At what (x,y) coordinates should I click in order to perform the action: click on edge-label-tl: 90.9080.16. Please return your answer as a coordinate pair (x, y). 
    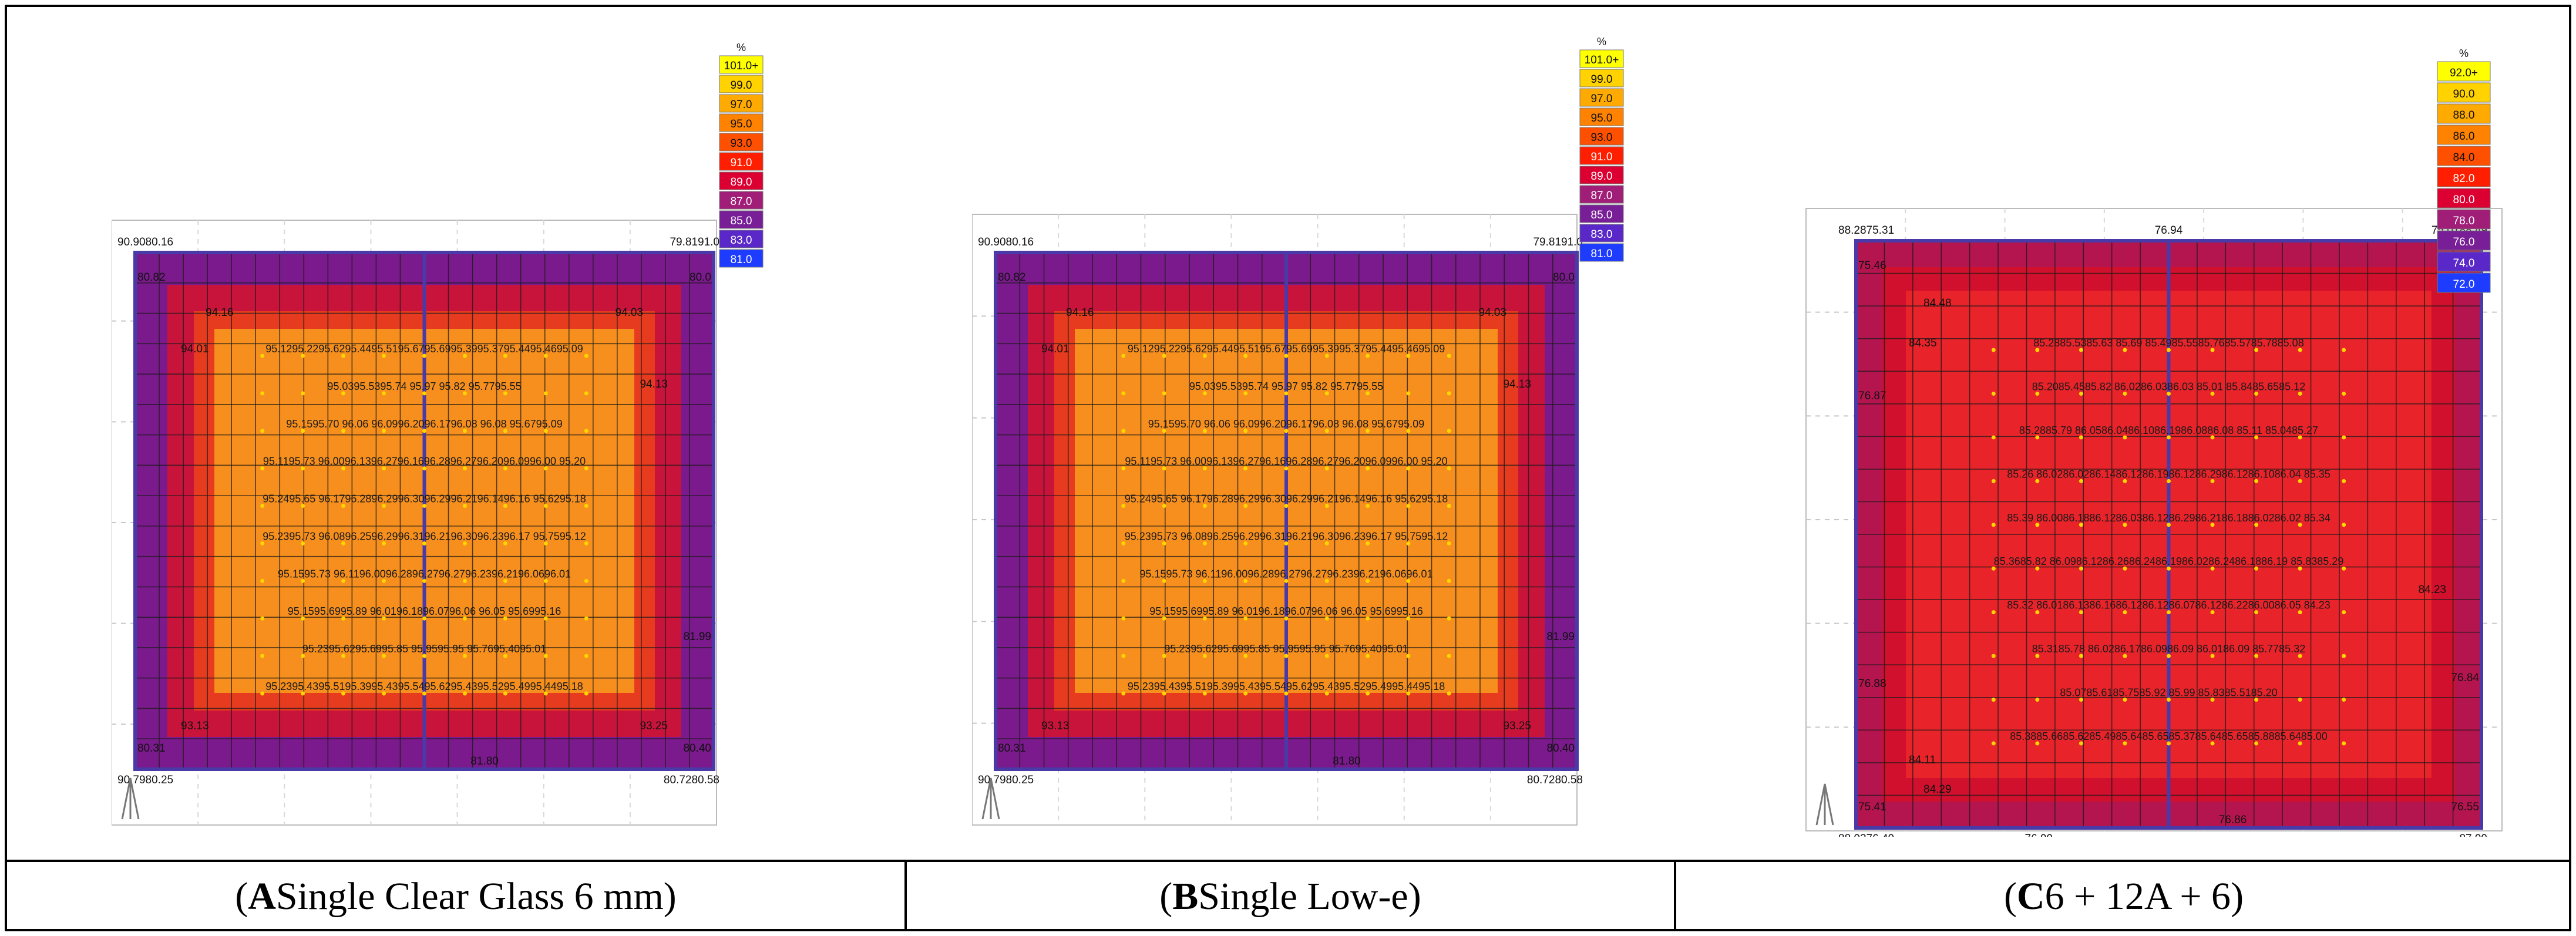
    Looking at the image, I should click on (1006, 242).